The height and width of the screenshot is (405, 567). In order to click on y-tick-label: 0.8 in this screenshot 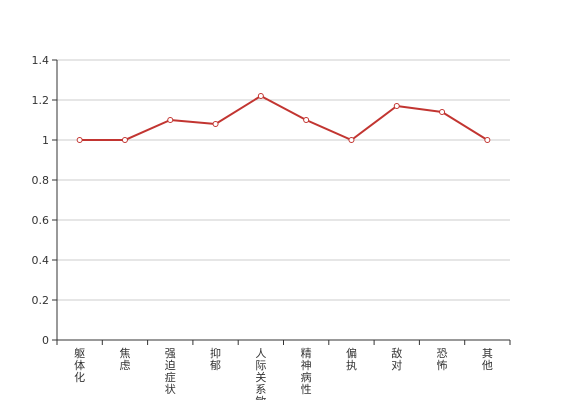, I will do `click(41, 180)`.